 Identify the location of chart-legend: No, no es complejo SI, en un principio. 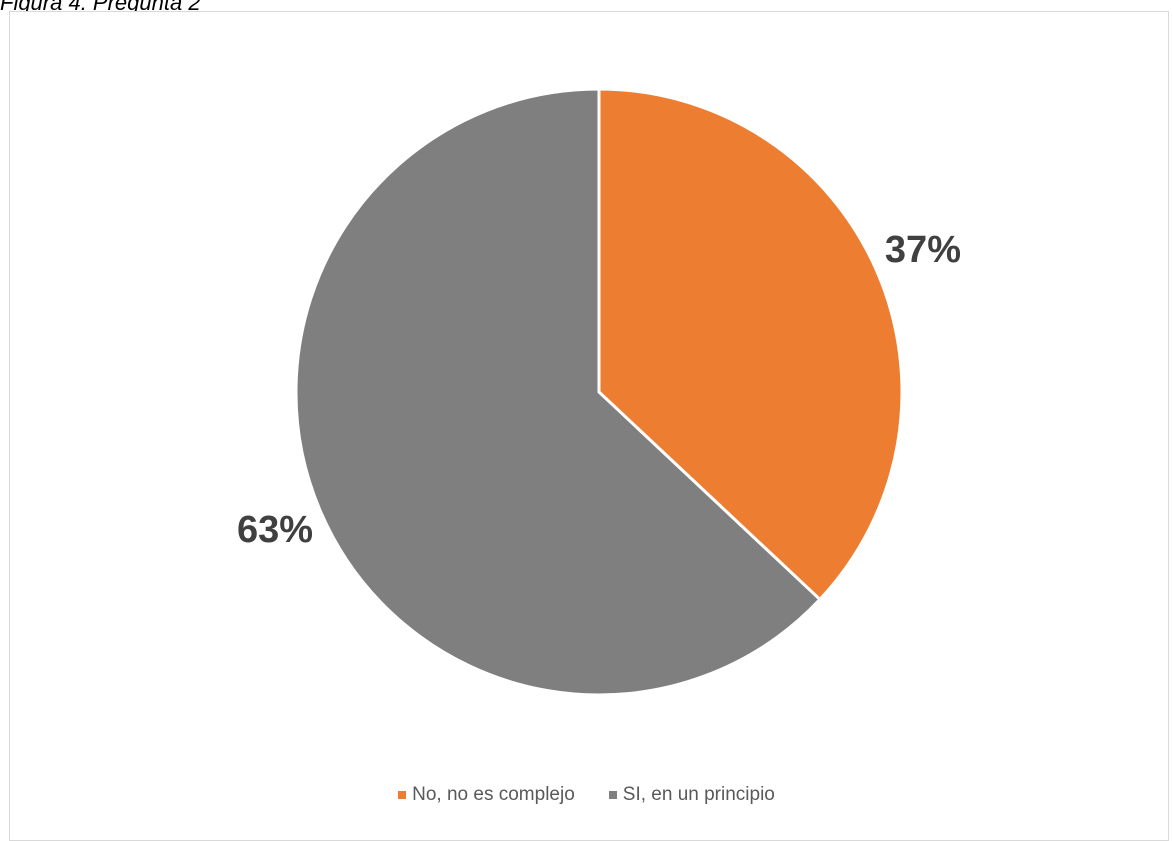
(586, 795).